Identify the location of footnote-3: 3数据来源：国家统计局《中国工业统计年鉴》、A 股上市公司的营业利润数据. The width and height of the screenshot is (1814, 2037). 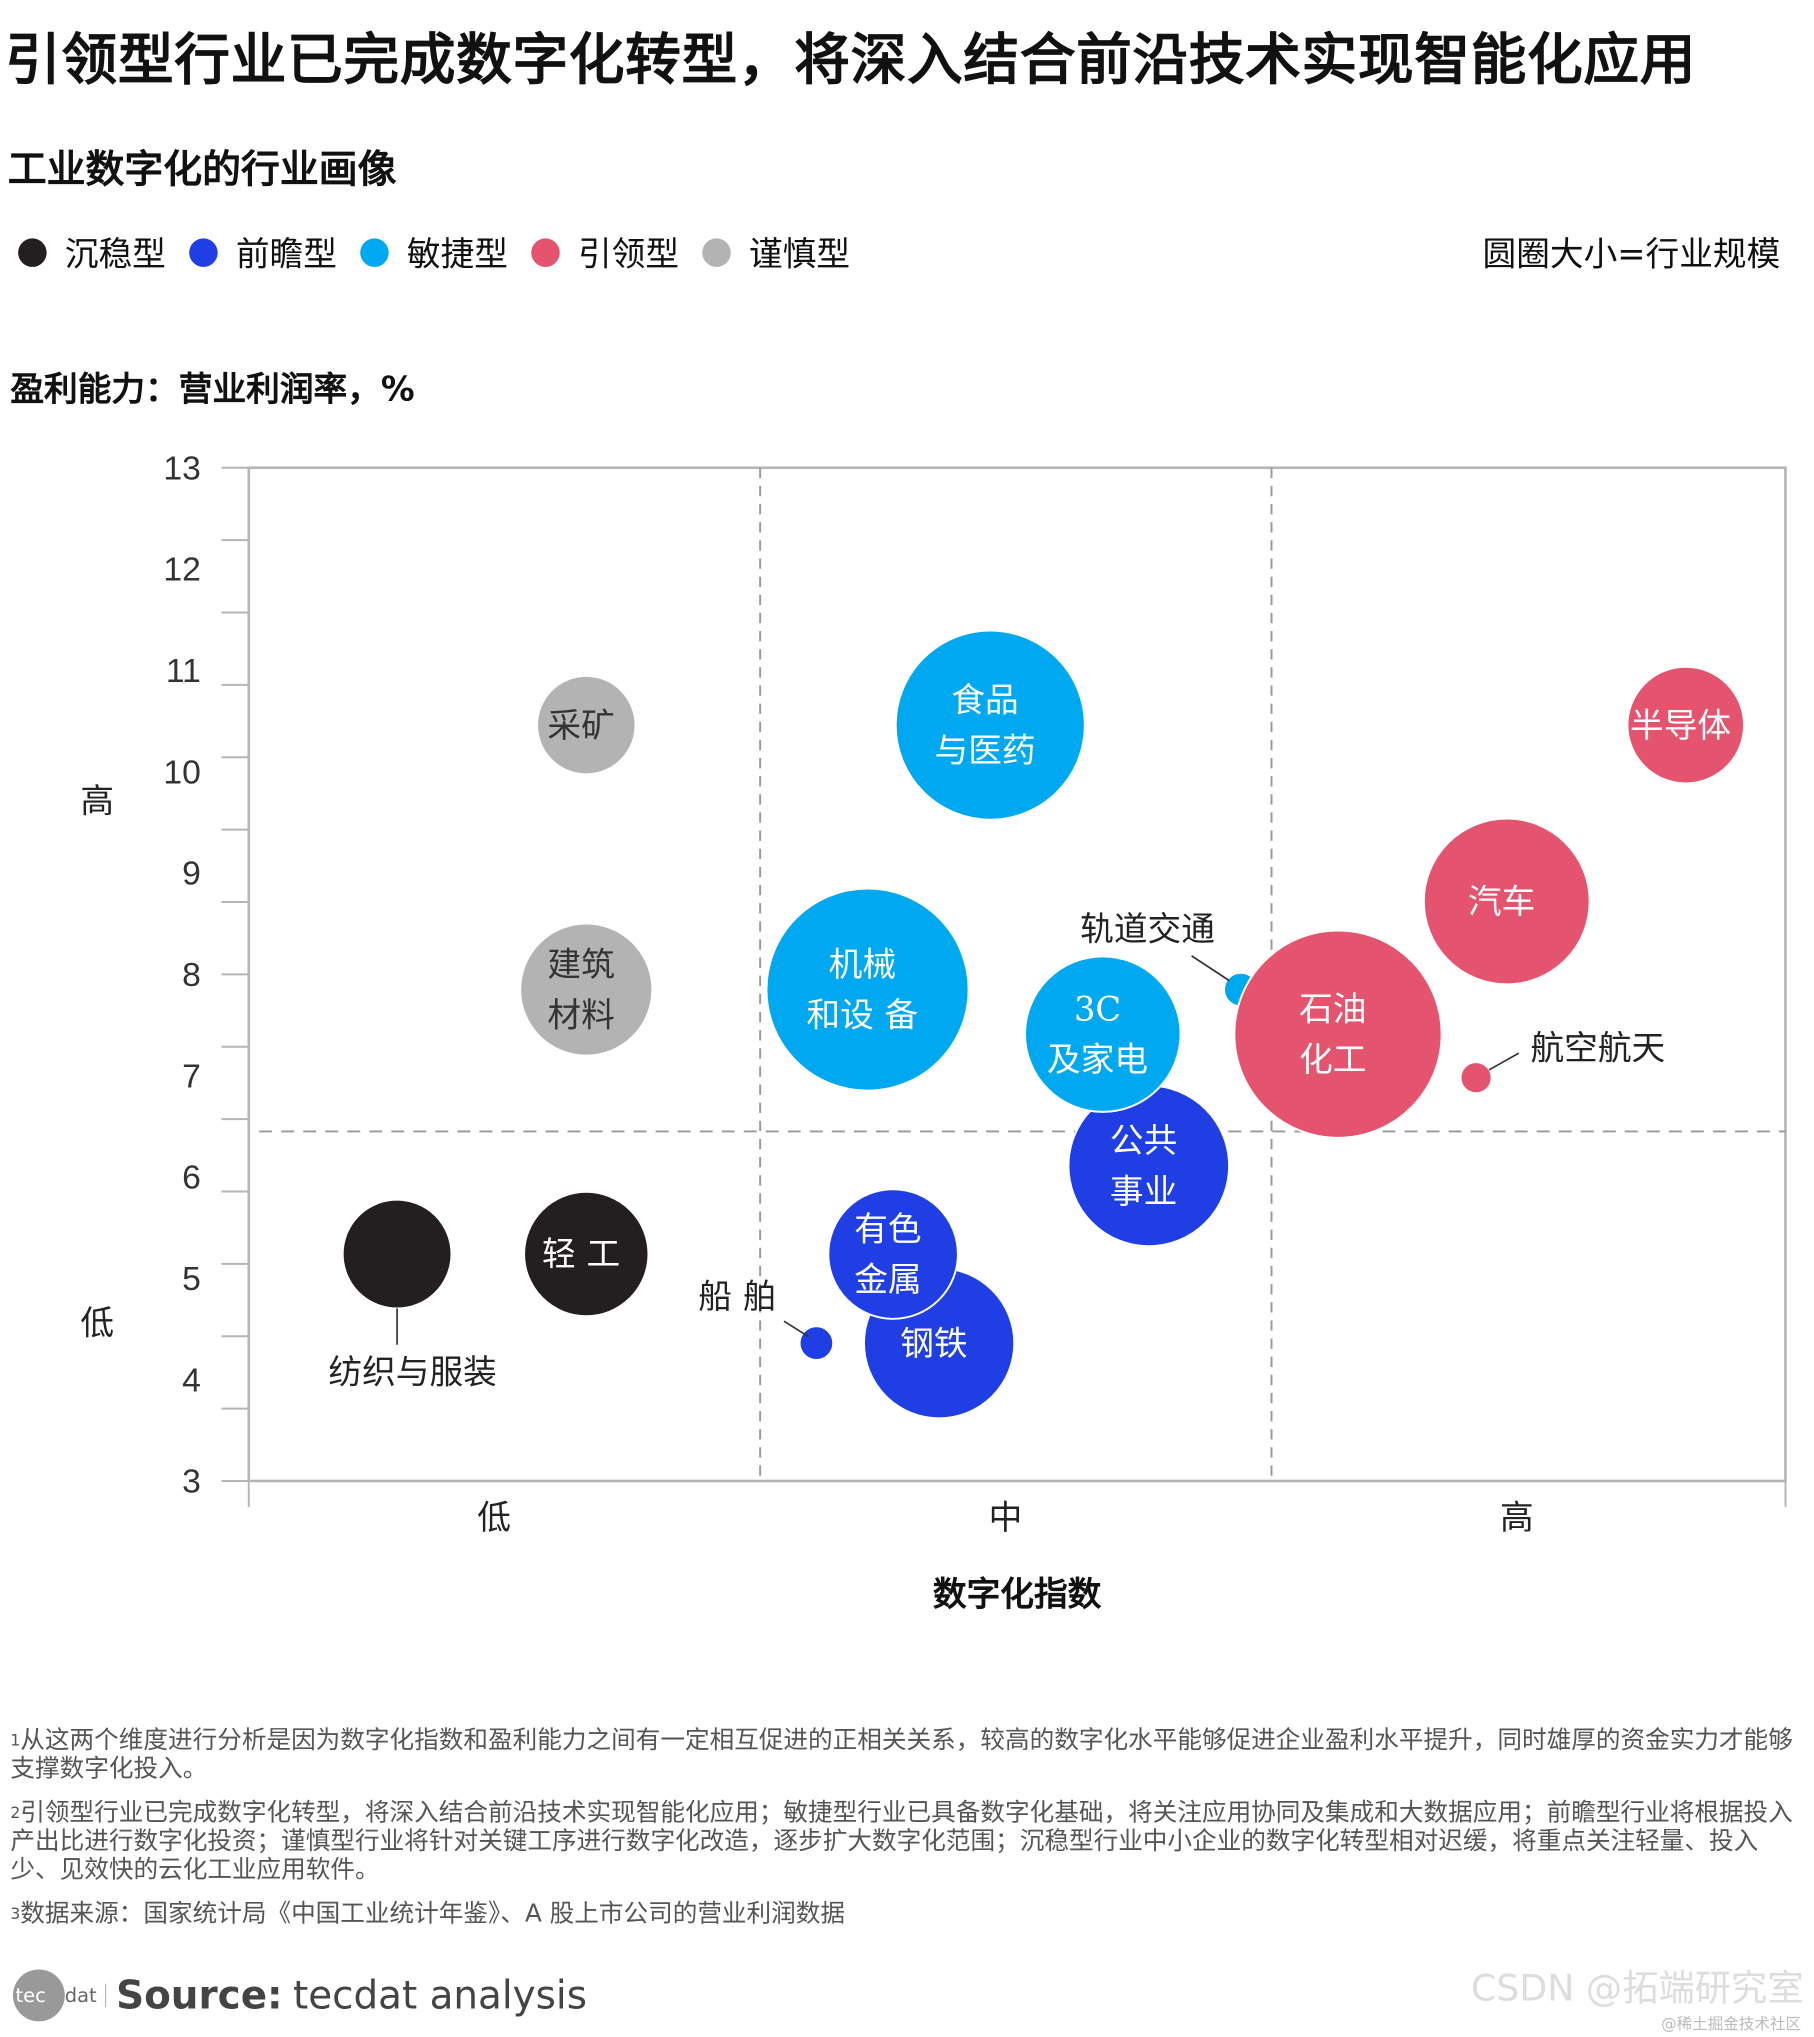
(907, 1913).